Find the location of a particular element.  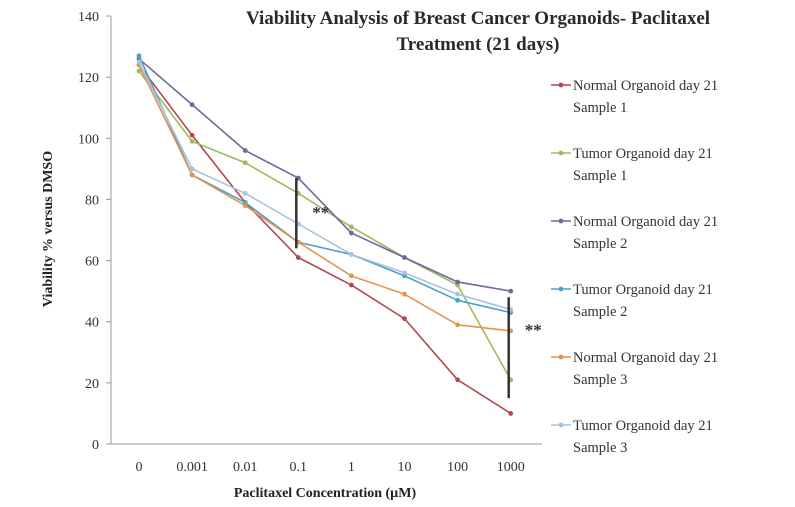

x-tick-label: 1 is located at coordinates (351, 467).